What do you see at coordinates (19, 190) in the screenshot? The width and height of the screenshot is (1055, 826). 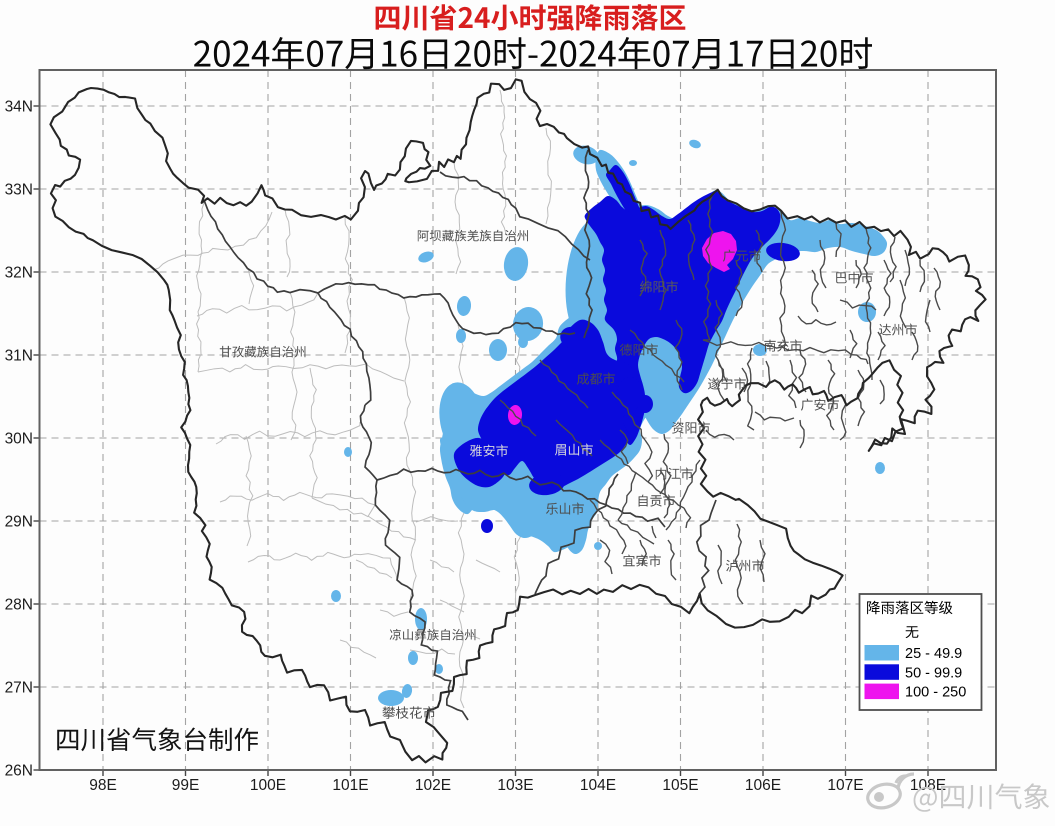 I see `svg-text: 33N` at bounding box center [19, 190].